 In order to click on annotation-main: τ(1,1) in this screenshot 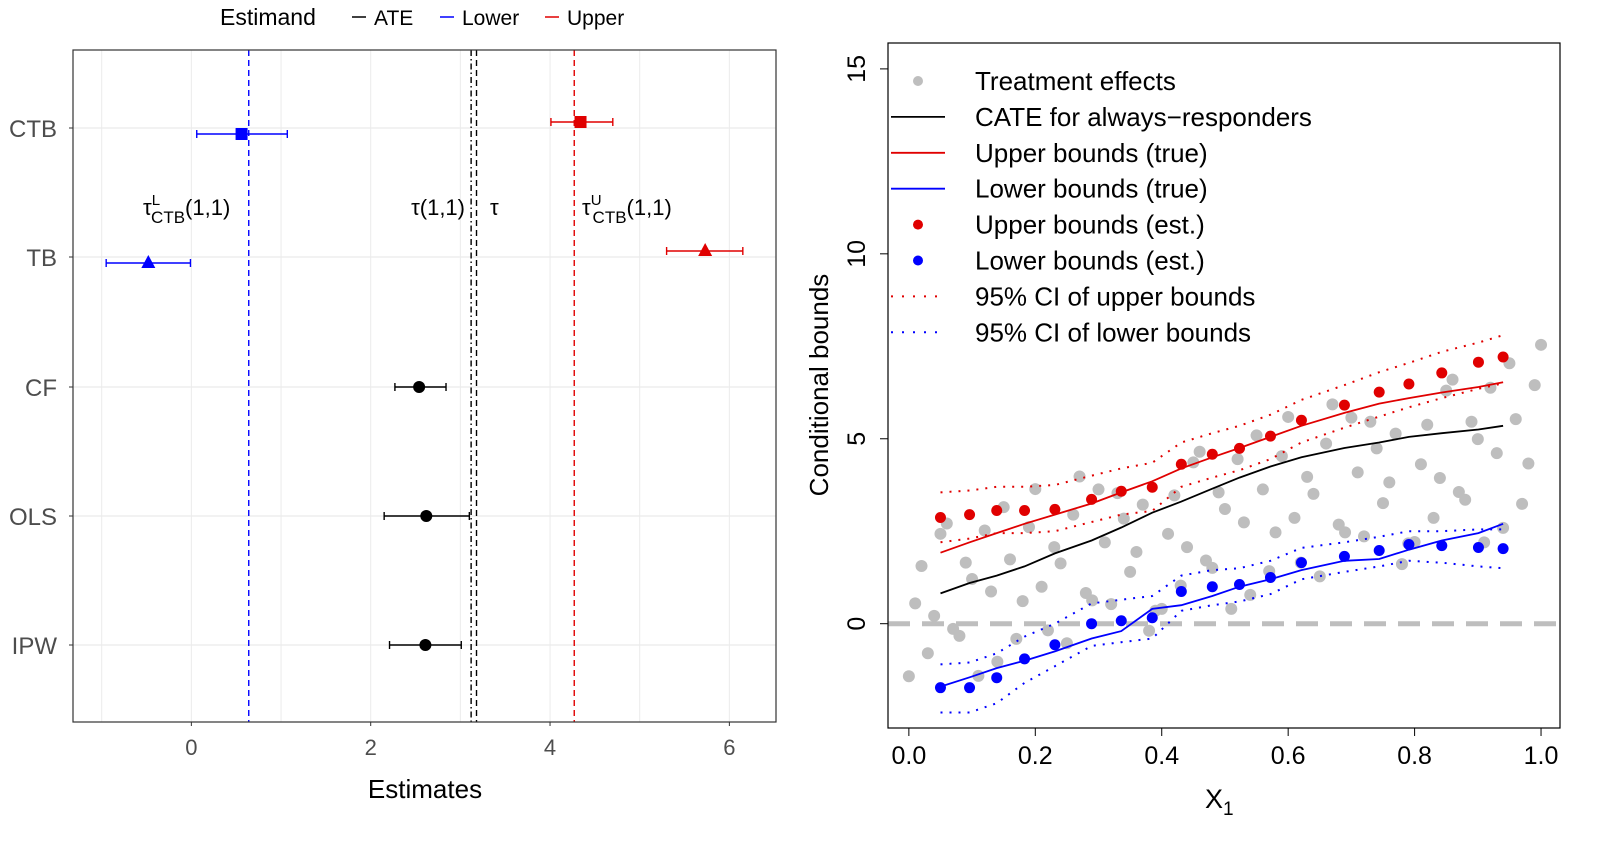, I will do `click(438, 207)`.